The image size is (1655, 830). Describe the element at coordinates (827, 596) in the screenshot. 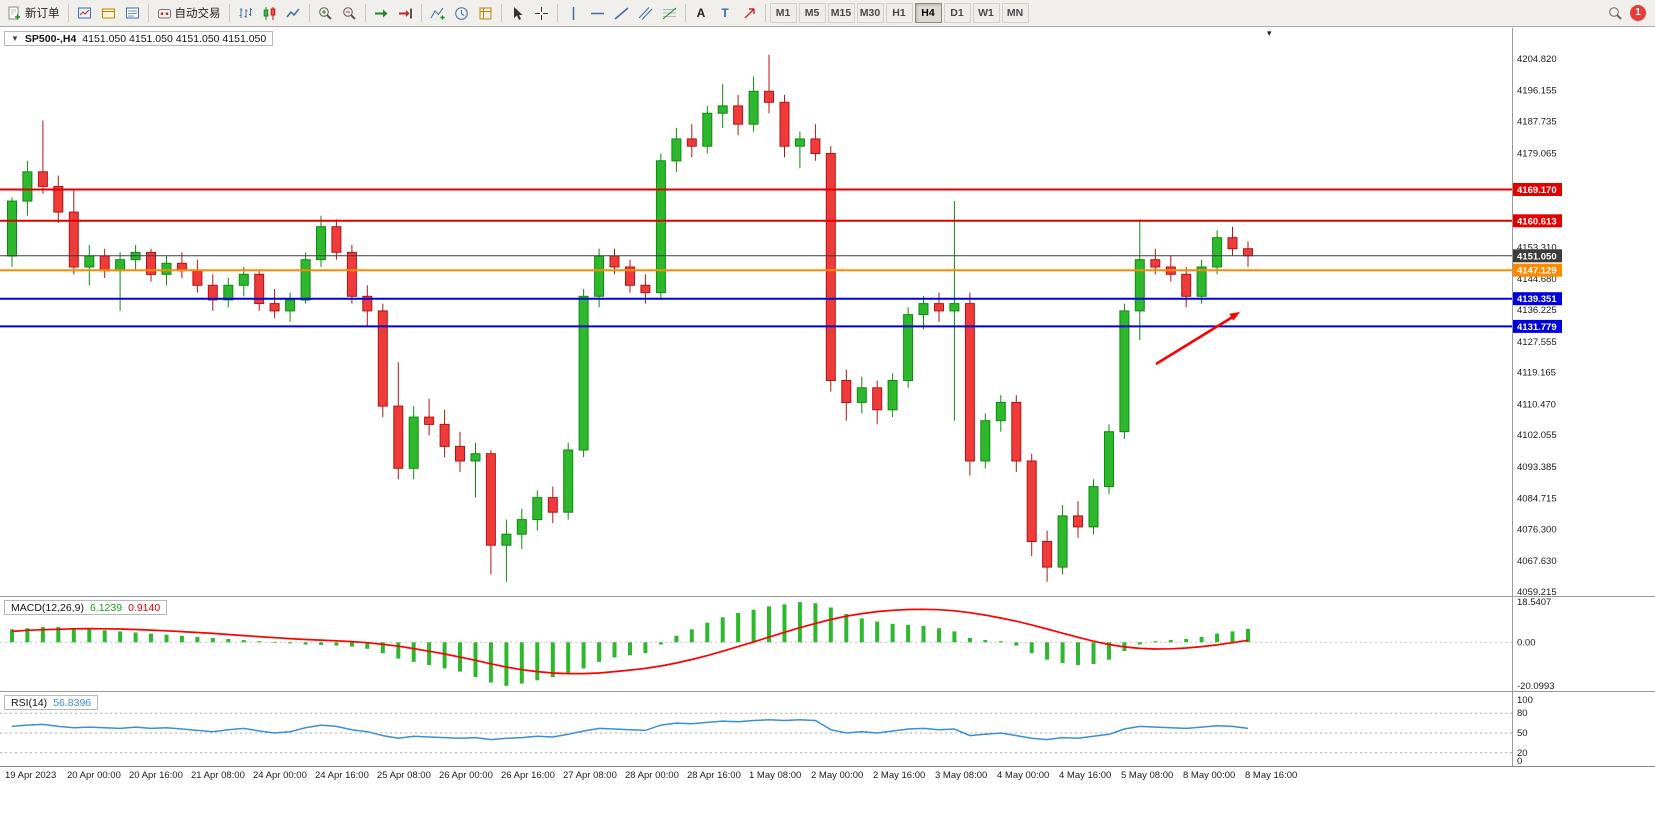

I see `macd-panel-divider` at that location.